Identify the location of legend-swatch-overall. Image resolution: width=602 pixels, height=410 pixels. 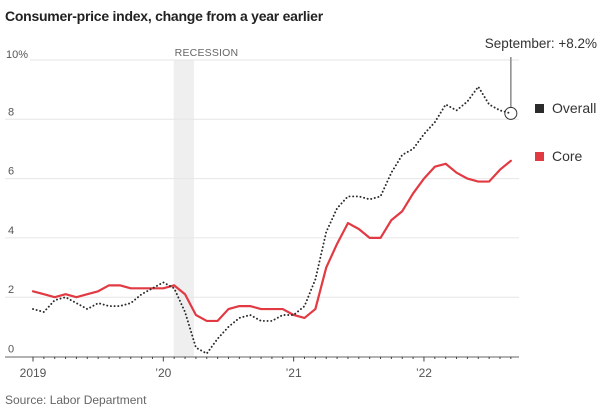
(539, 108).